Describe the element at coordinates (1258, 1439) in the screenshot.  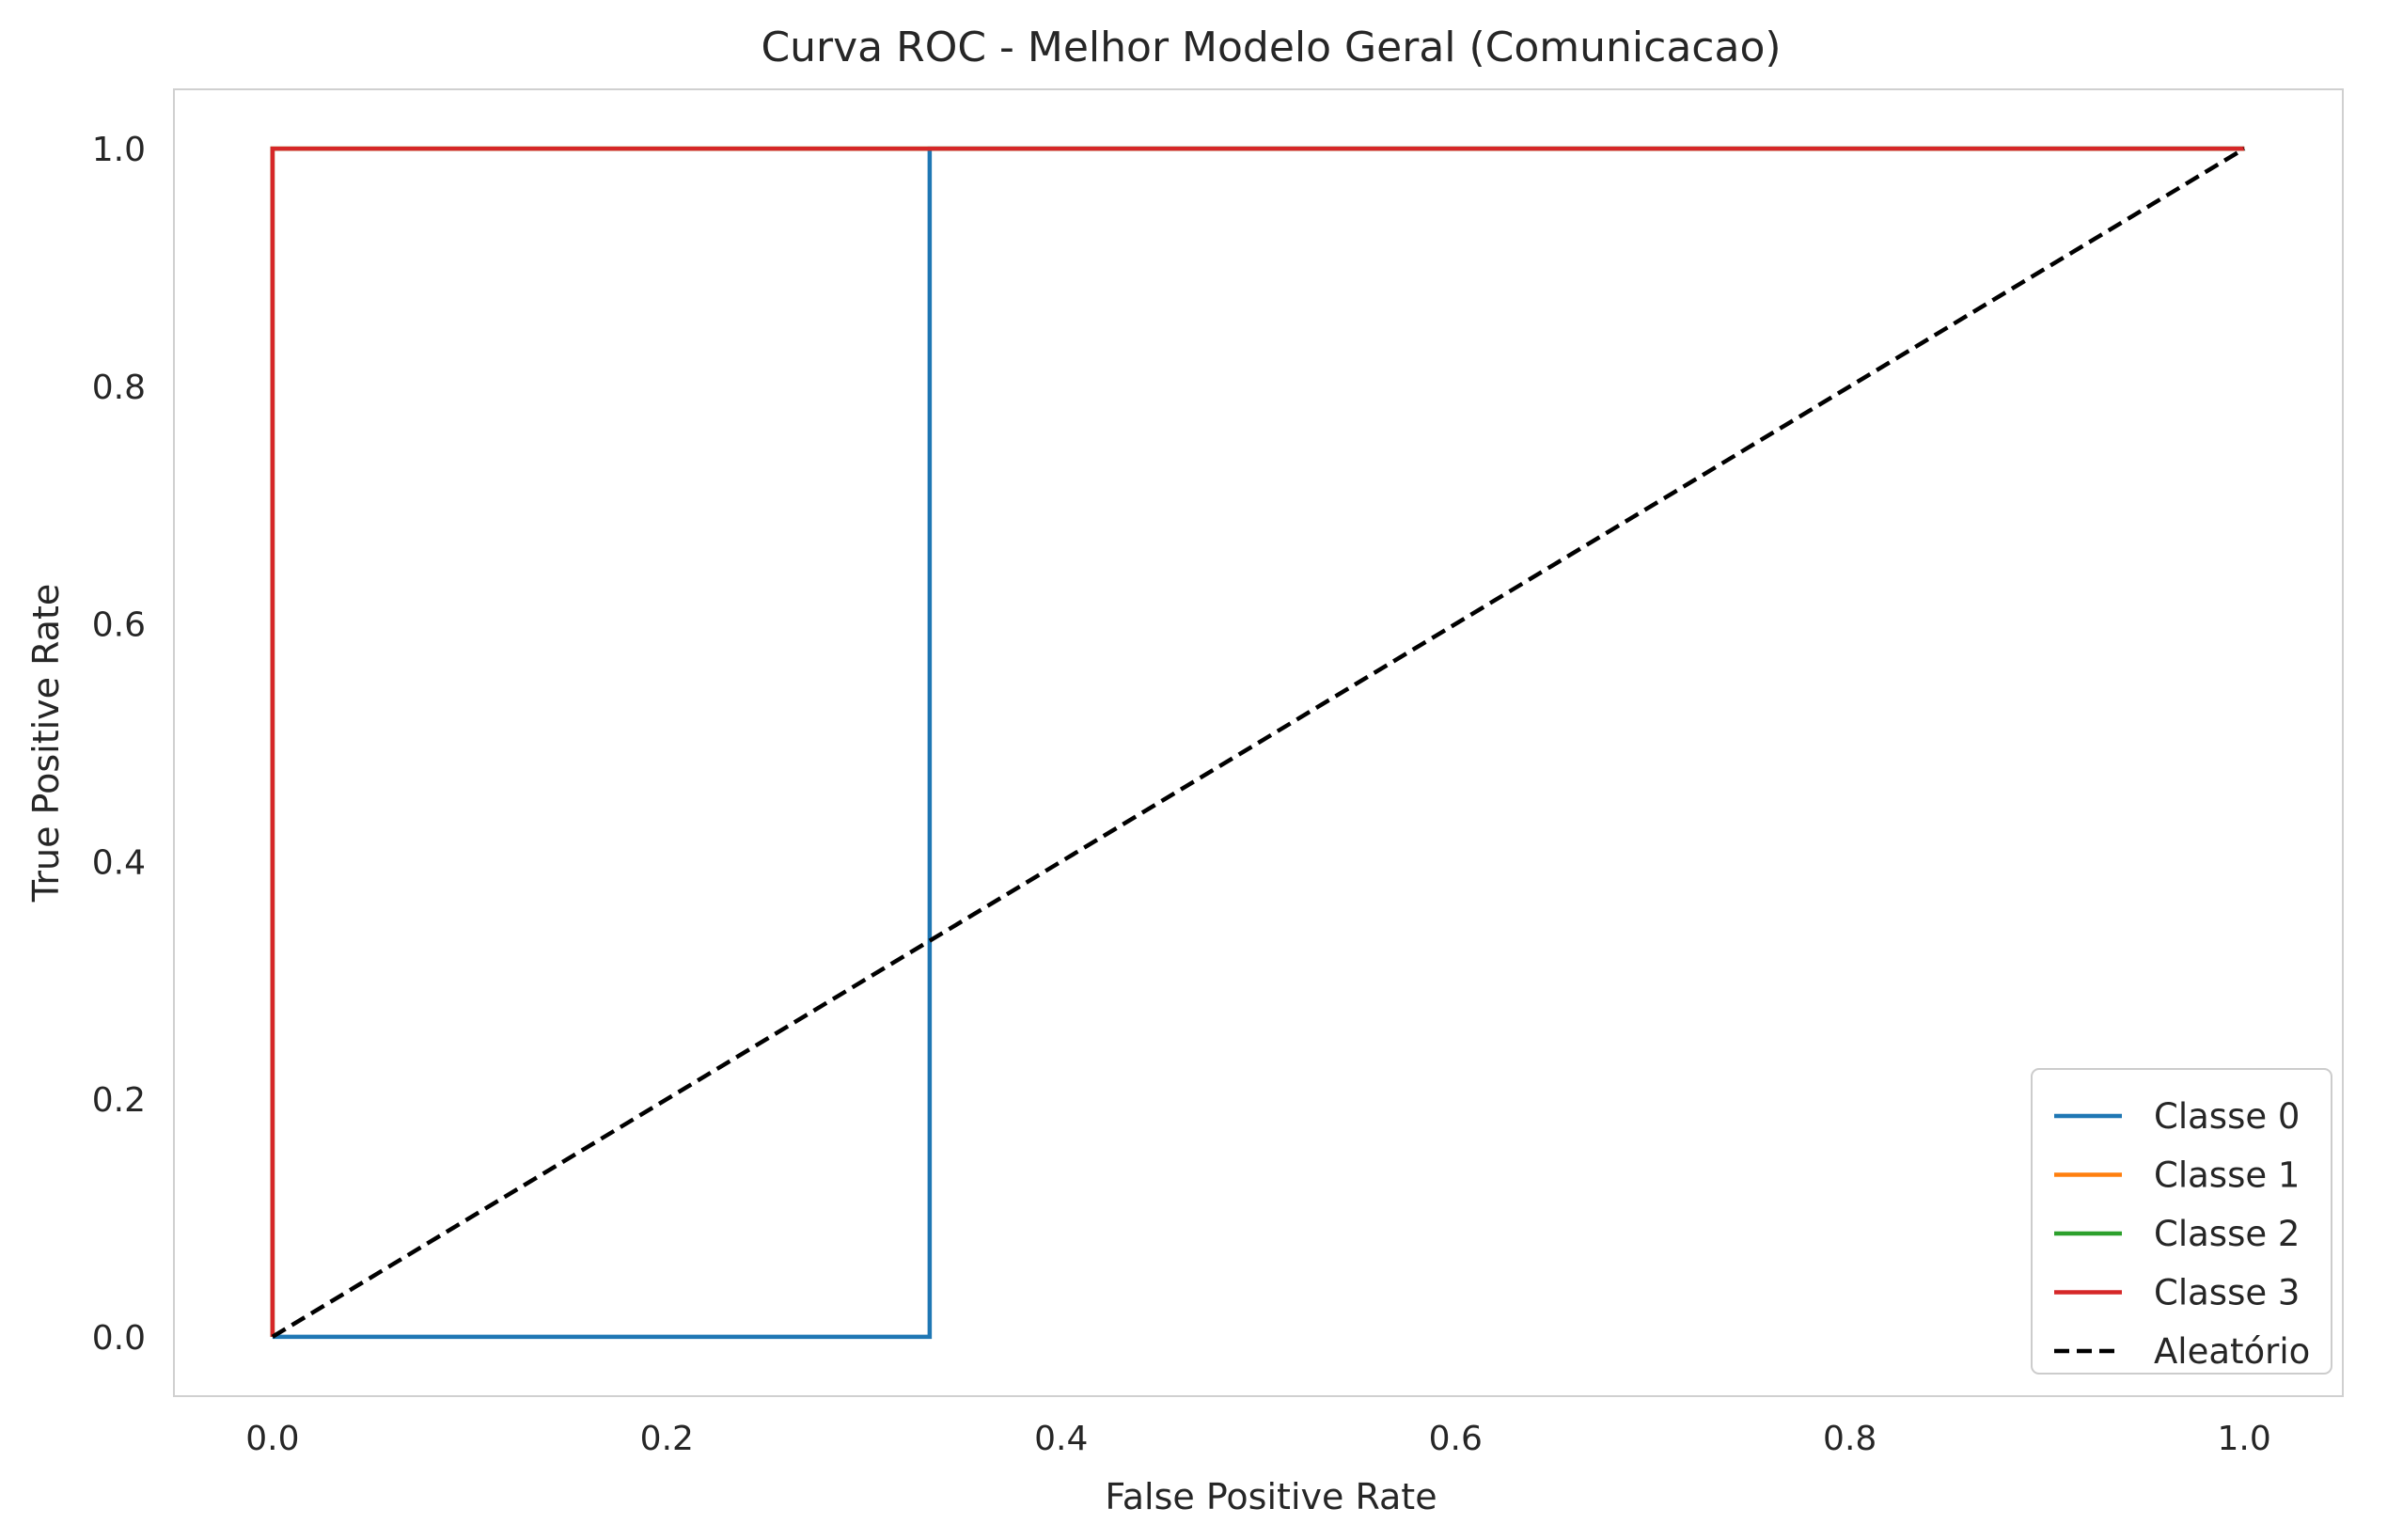
I see `x-axis-ticks: 0.0 0.2 0.4 0.6 0.8 1.0` at that location.